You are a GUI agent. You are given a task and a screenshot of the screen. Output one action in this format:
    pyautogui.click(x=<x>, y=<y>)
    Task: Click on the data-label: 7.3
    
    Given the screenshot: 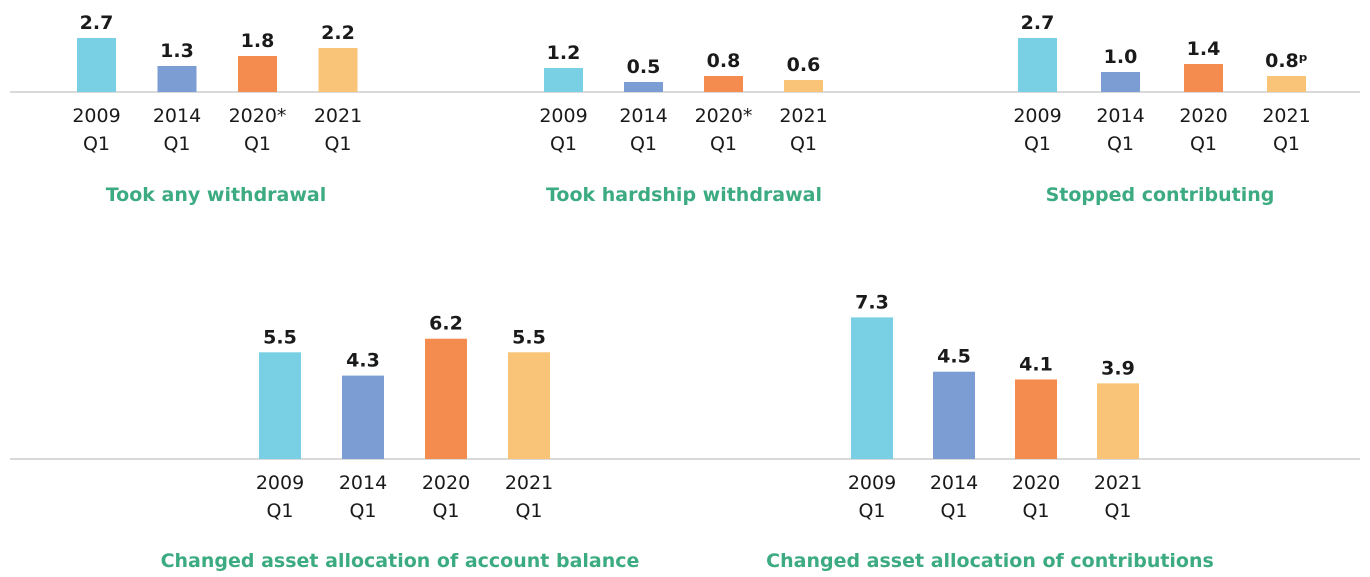 What is the action you would take?
    pyautogui.click(x=872, y=302)
    